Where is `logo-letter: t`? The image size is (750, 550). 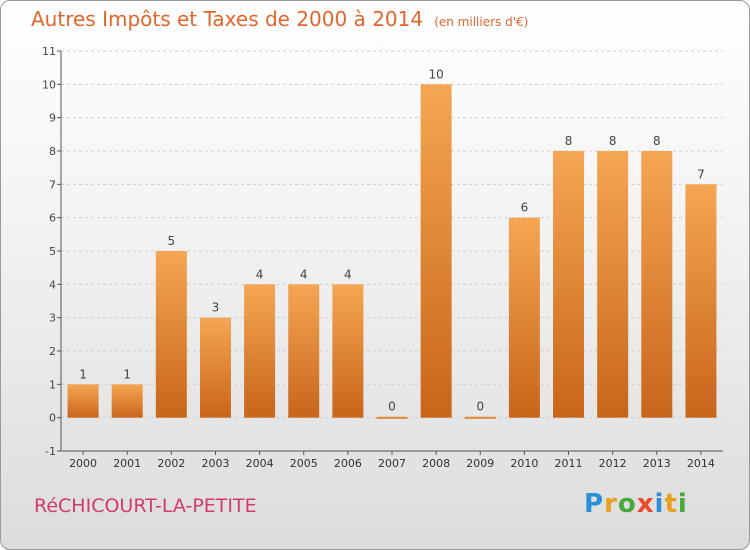
logo-letter: t is located at coordinates (671, 504).